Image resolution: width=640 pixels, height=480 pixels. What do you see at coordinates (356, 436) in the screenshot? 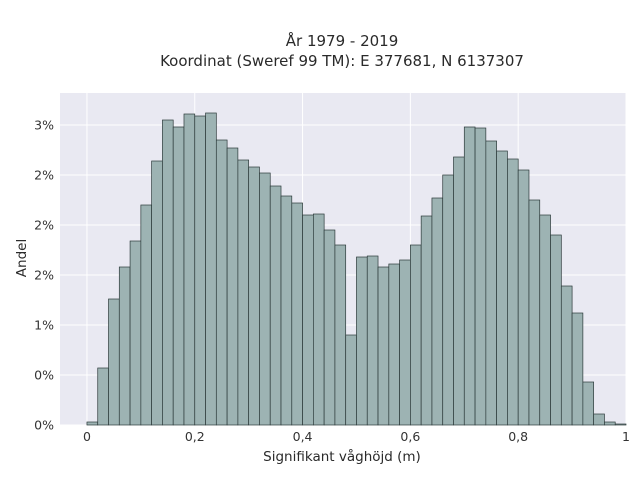
I see `x-axis-ticks: 0 0,2 0,4 0,6 0,8 1` at bounding box center [356, 436].